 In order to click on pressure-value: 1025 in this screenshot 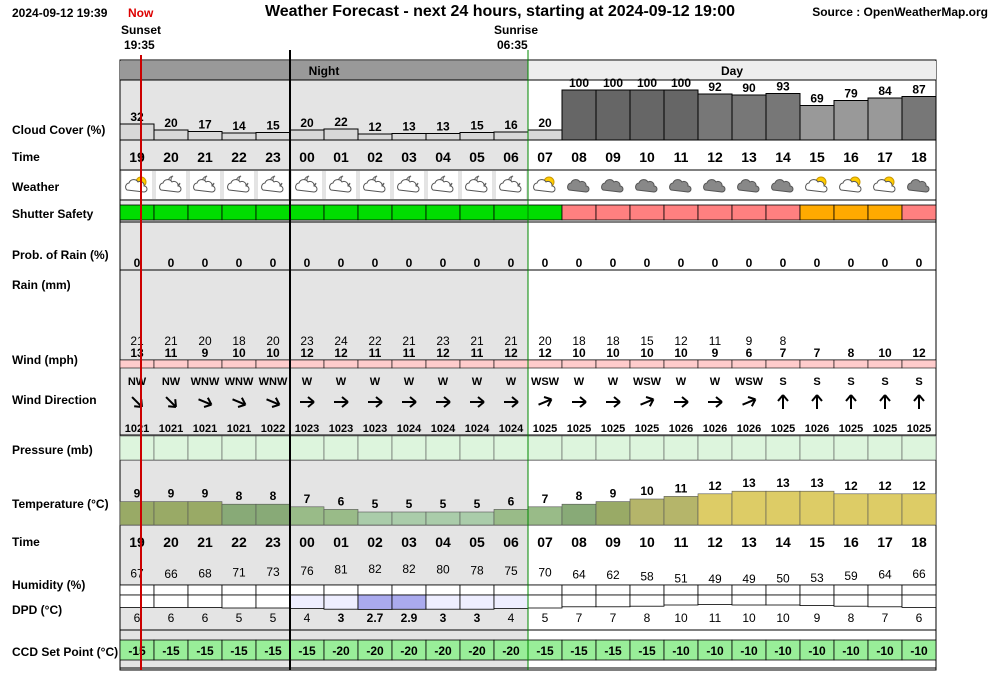, I will do `click(545, 429)`.